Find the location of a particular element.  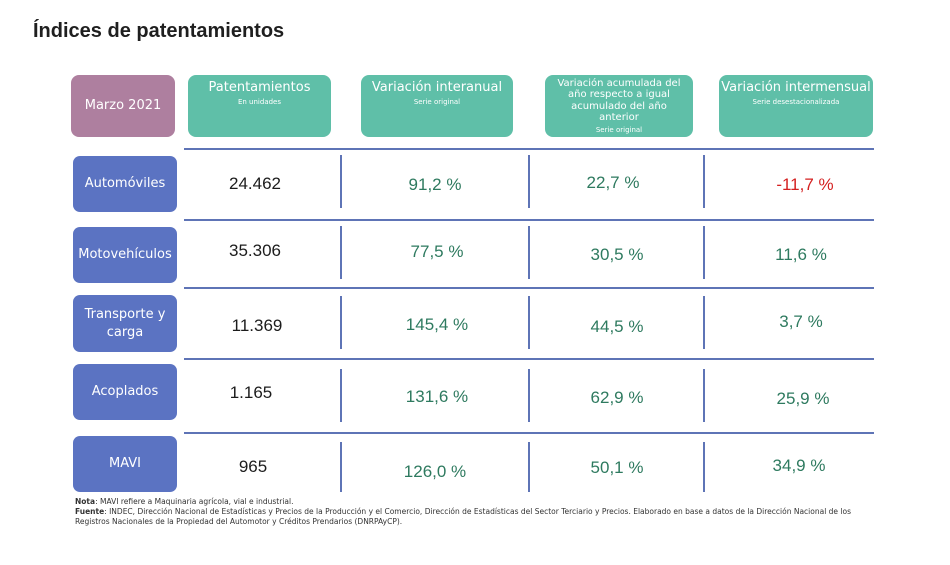

column-subtitle: En unidades is located at coordinates (259, 101).